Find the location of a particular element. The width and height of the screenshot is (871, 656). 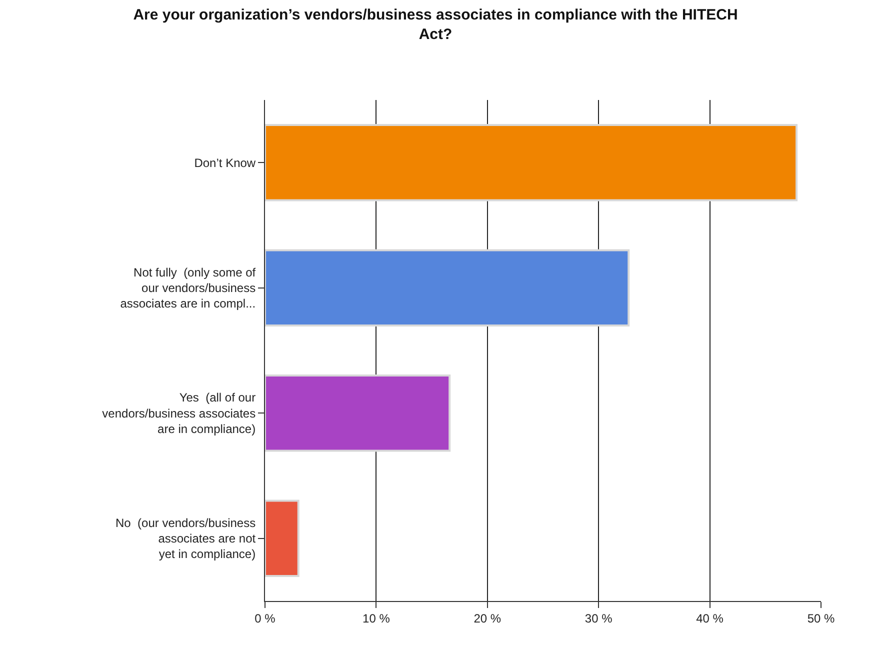

y-tick-label: No (our vendors/business associates are not yet in compliance) is located at coordinates (186, 539).